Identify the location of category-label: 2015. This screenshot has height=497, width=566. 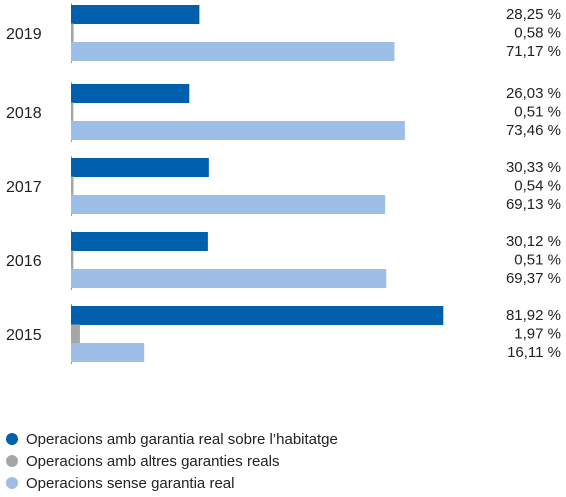
(24, 335).